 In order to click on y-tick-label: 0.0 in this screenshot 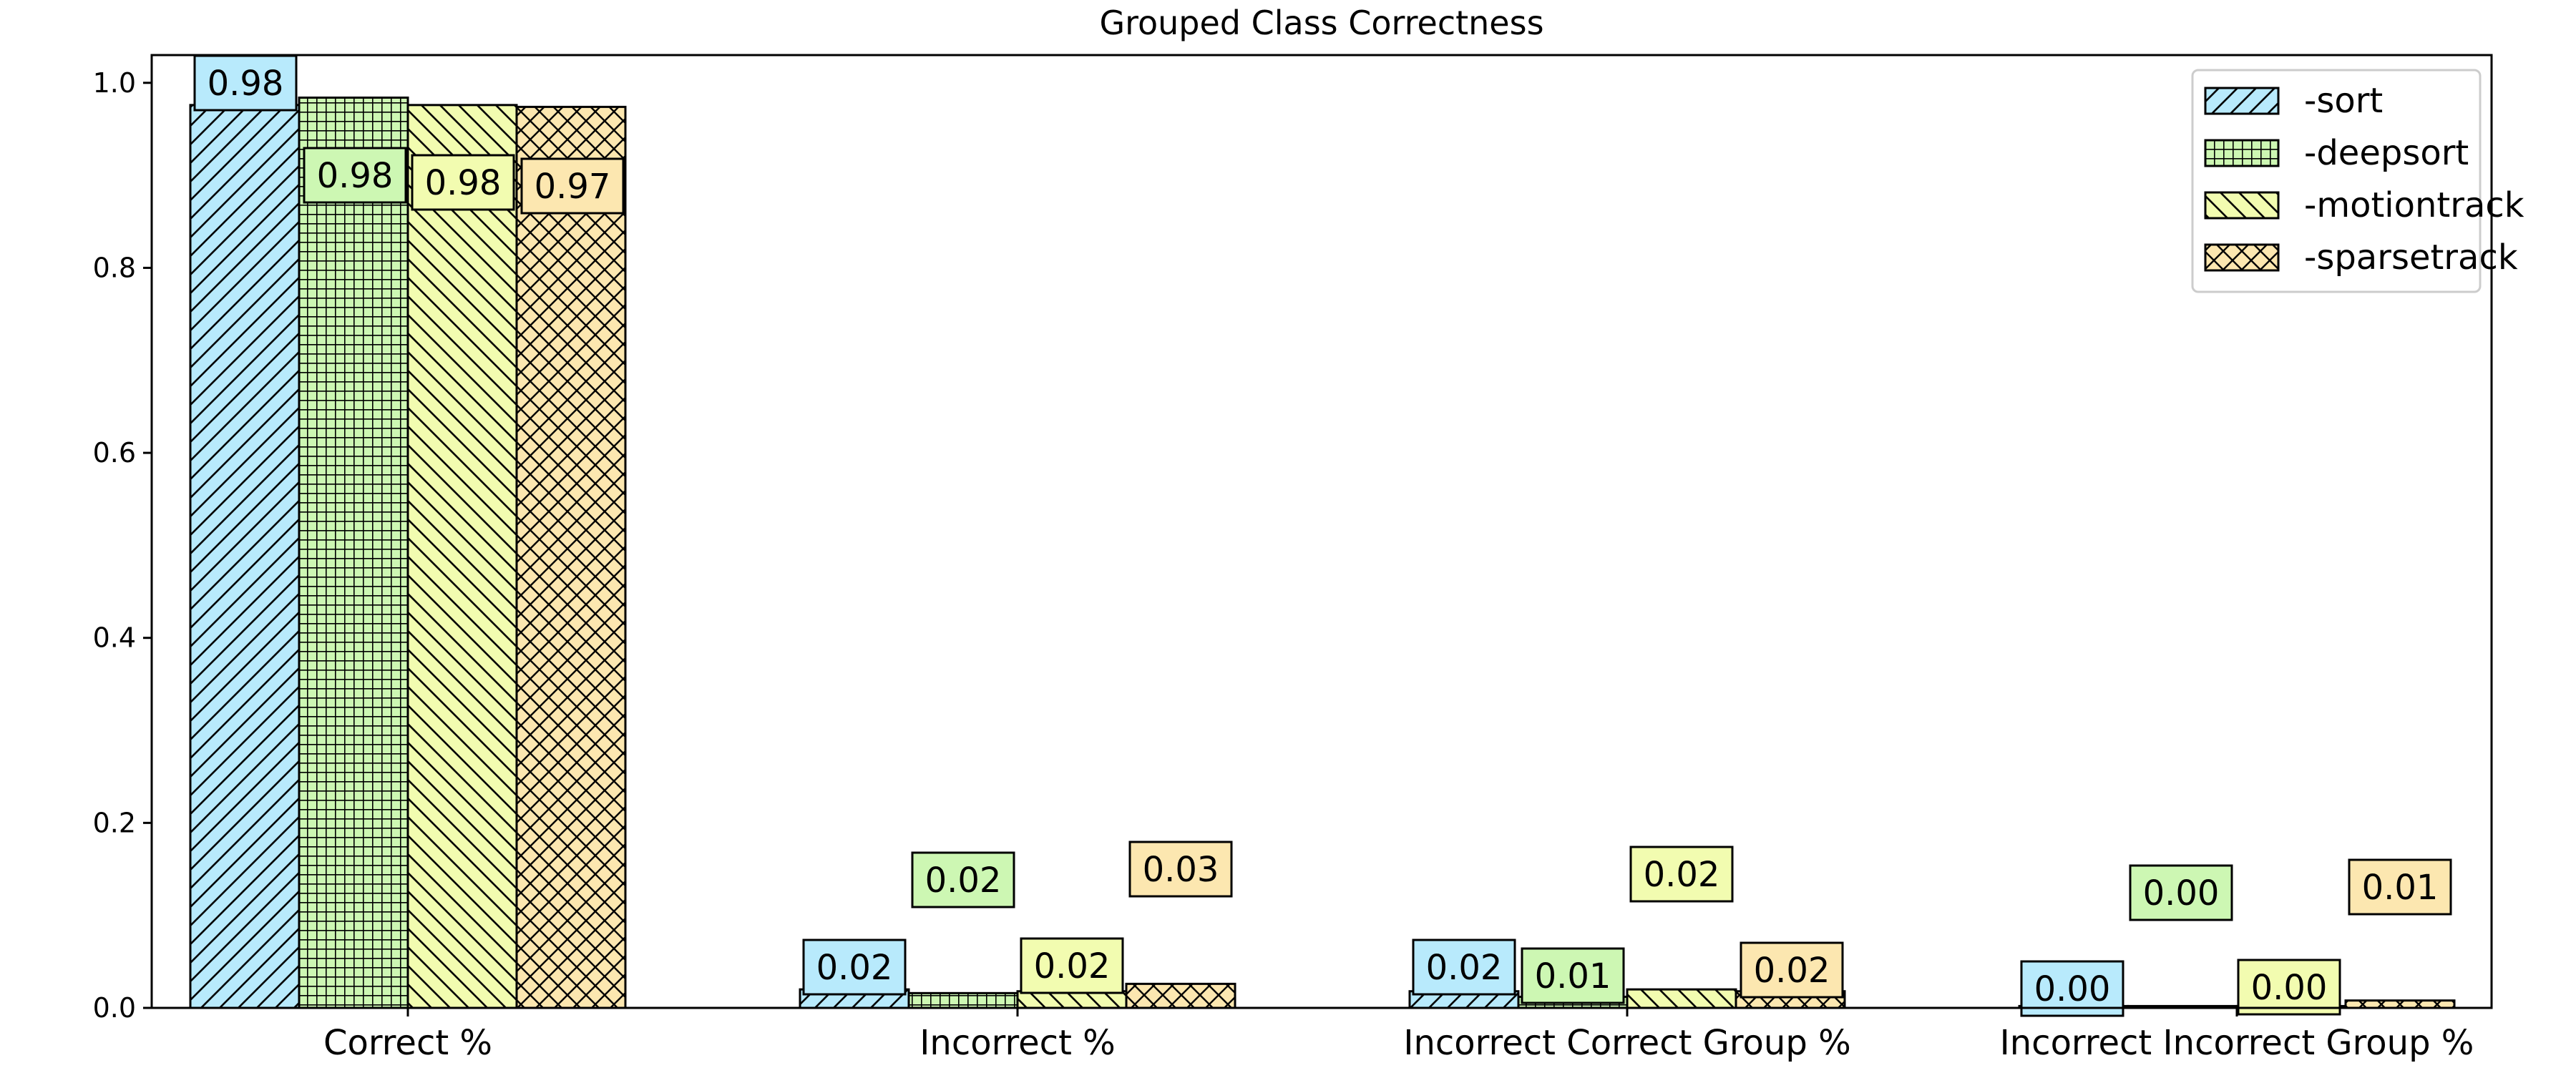, I will do `click(114, 1008)`.